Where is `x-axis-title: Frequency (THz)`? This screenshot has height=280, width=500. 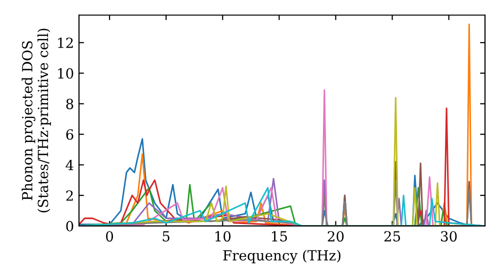 x-axis-title: Frequency (THz) is located at coordinates (281, 257).